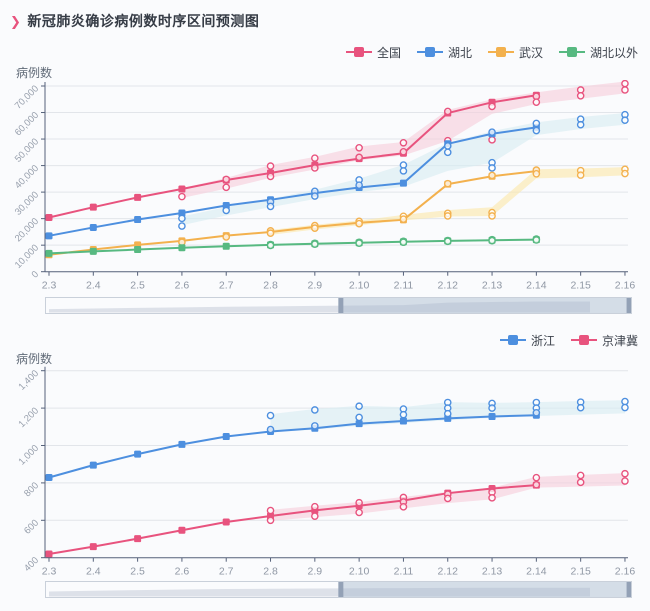 This screenshot has height=611, width=650. Describe the element at coordinates (31, 489) in the screenshot. I see `svg-text: 800` at that location.